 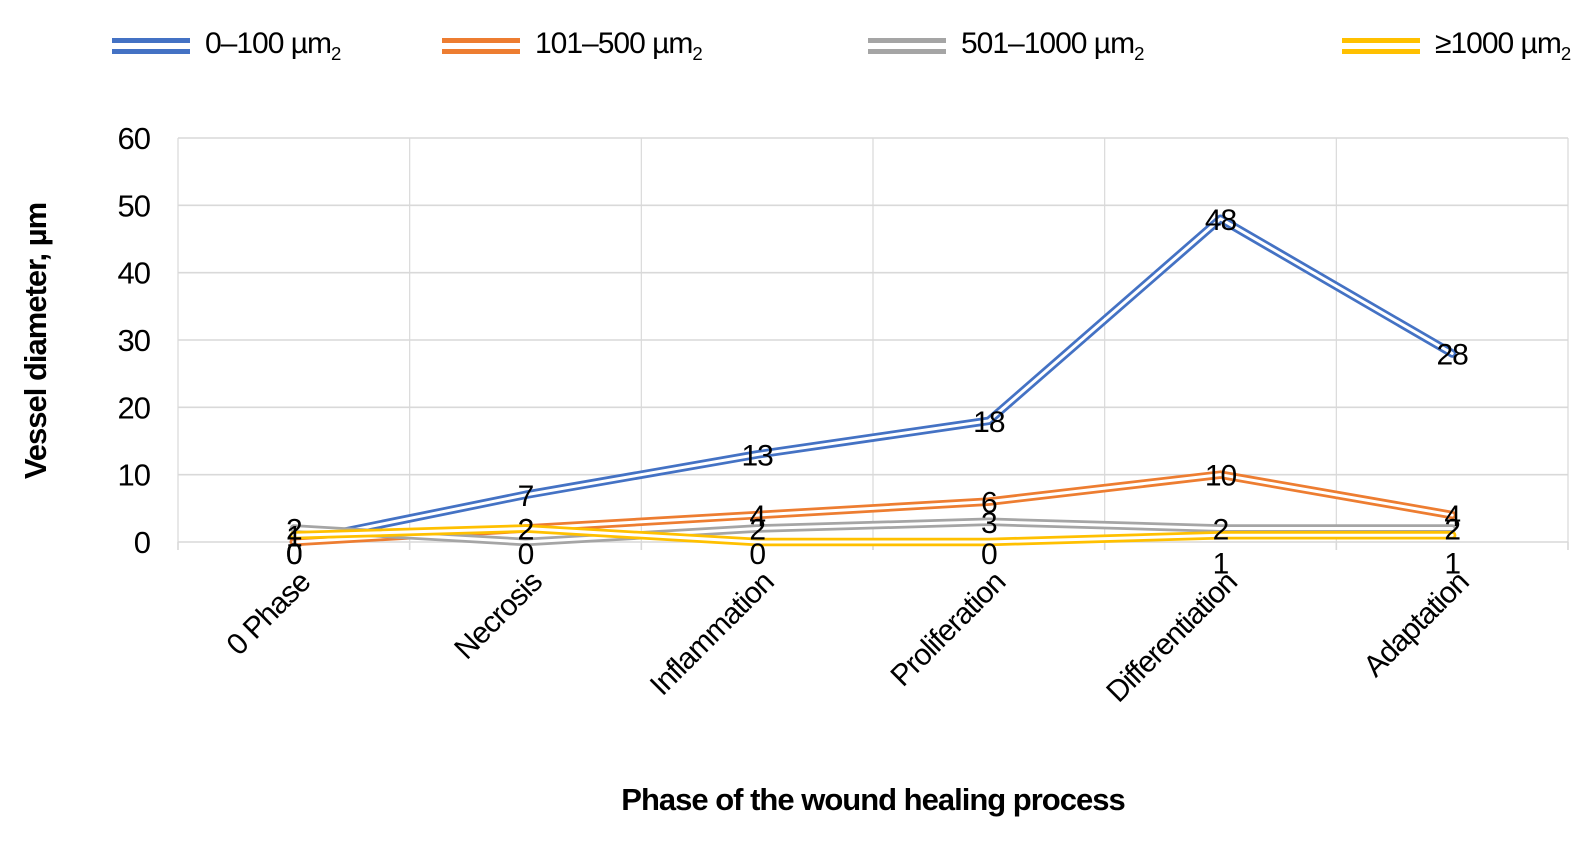 What do you see at coordinates (294, 530) in the screenshot?
I see `data-label-2-0: 2` at bounding box center [294, 530].